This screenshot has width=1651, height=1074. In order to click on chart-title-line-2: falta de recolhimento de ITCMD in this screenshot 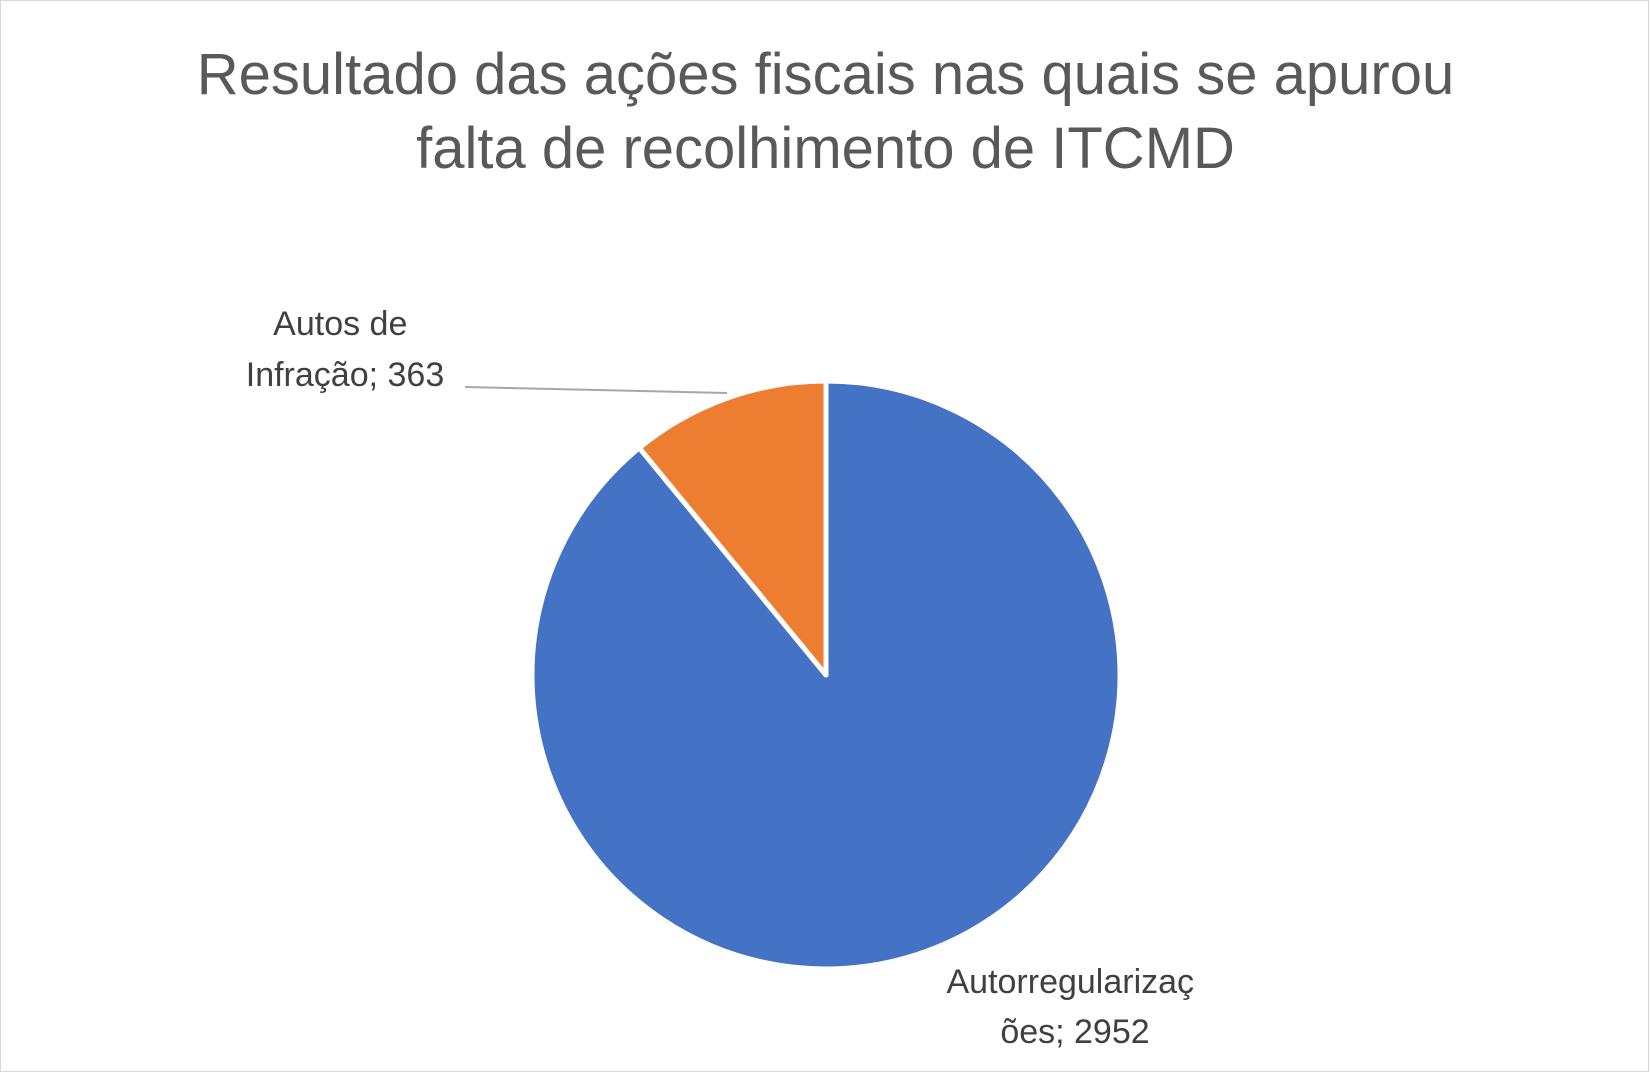, I will do `click(825, 148)`.